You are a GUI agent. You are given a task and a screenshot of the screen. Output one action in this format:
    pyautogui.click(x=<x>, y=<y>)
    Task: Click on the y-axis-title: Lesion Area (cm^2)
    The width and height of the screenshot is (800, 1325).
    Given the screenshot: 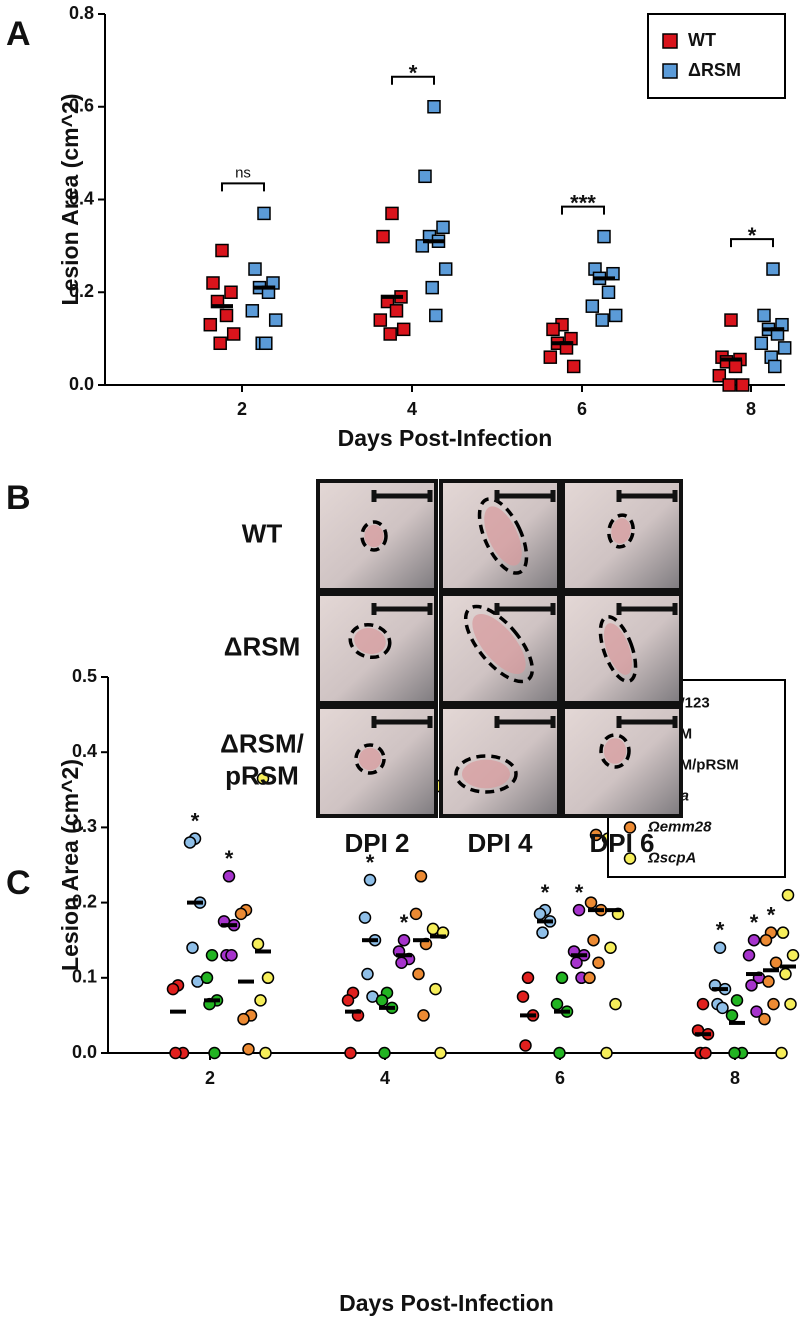 What is the action you would take?
    pyautogui.click(x=70, y=865)
    